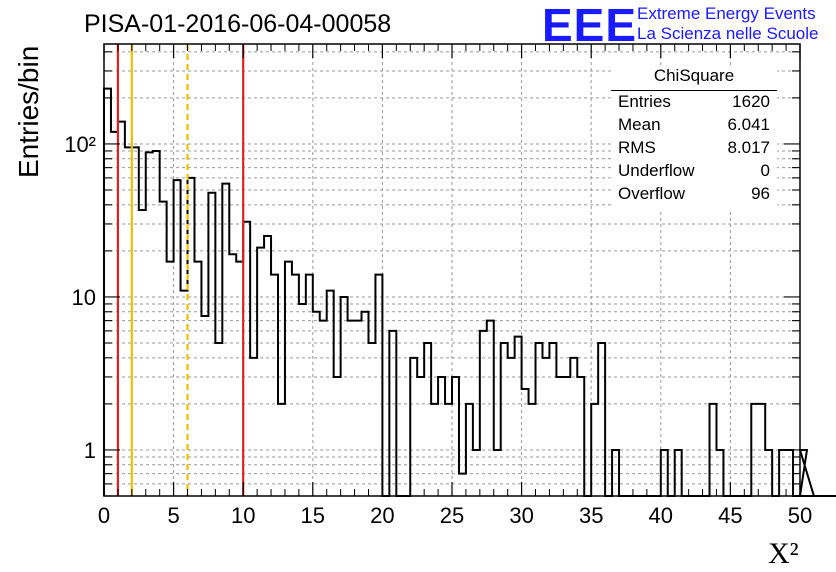  What do you see at coordinates (313, 515) in the screenshot?
I see `x-tick-label: 15` at bounding box center [313, 515].